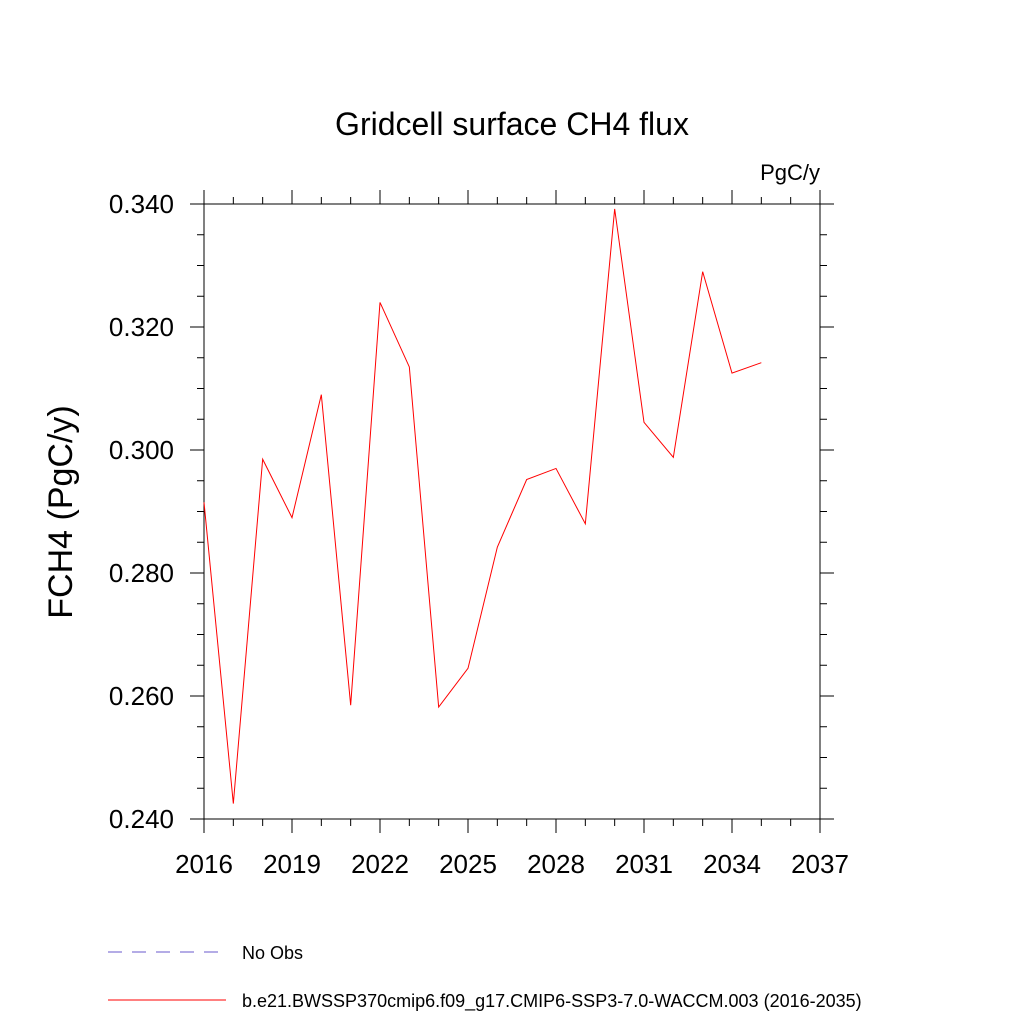  Describe the element at coordinates (292, 864) in the screenshot. I see `x-tick-label: 2019` at that location.